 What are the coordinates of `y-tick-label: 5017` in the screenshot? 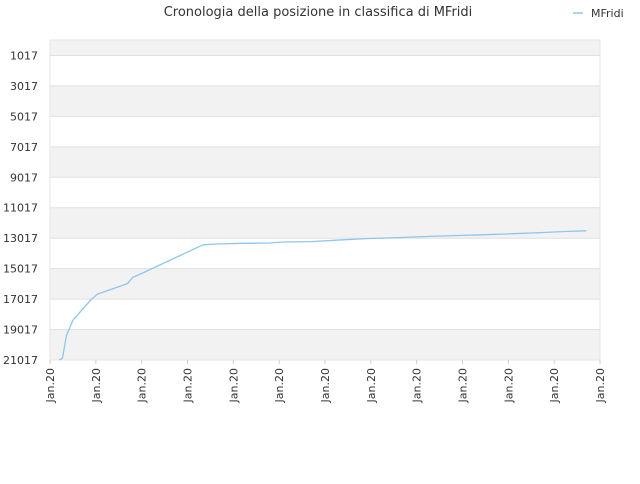 It's located at (24, 116).